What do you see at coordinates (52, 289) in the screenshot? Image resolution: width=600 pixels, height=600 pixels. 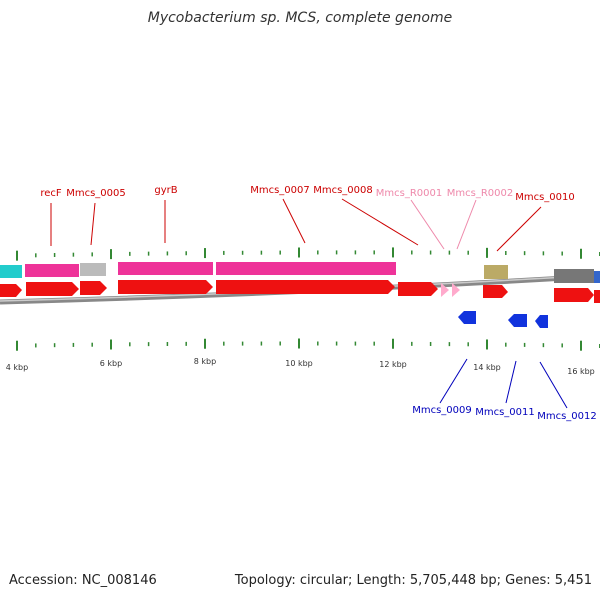 I see `cds-arrow-recf` at bounding box center [52, 289].